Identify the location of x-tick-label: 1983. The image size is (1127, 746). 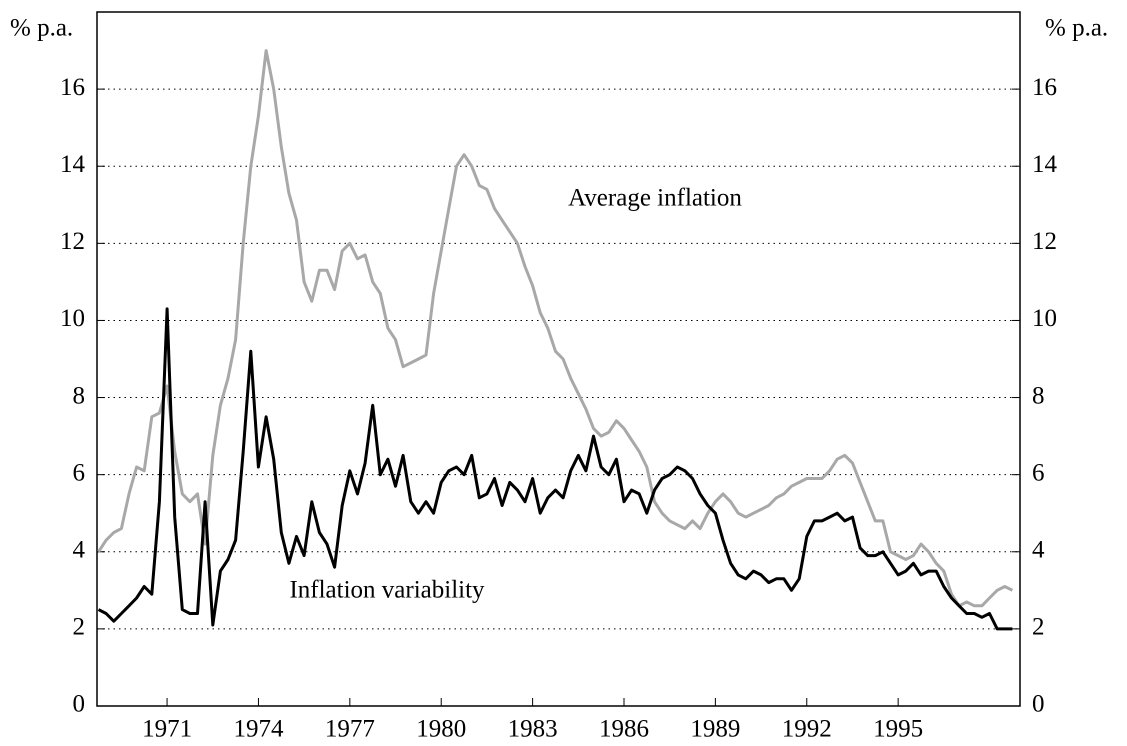
(533, 729).